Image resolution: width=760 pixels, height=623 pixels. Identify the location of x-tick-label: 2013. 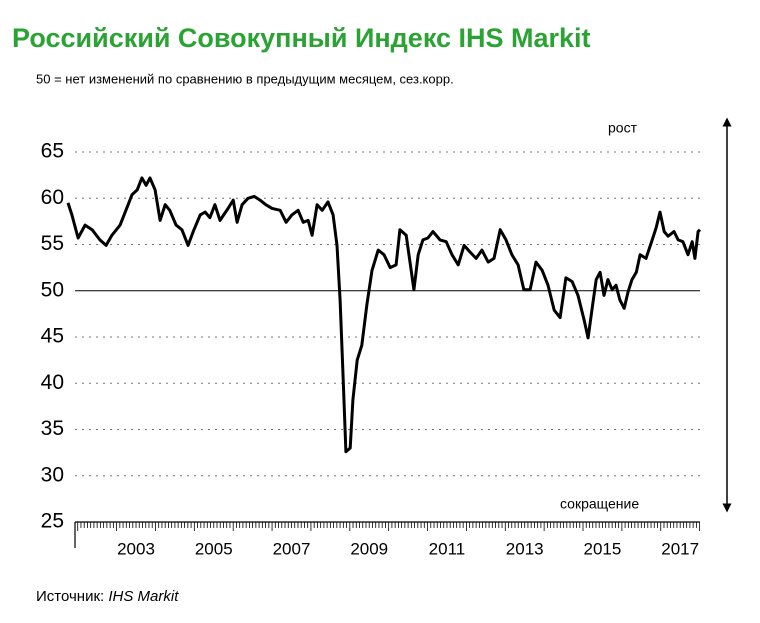
(525, 548).